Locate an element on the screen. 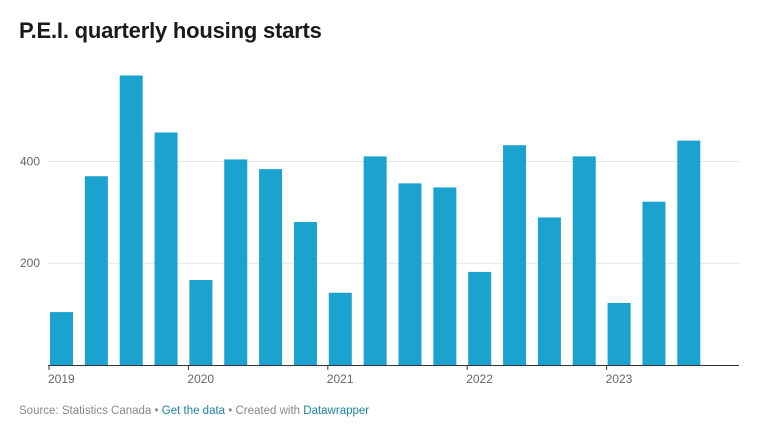 The height and width of the screenshot is (428, 767). x-tick-label: 2021 is located at coordinates (340, 379).